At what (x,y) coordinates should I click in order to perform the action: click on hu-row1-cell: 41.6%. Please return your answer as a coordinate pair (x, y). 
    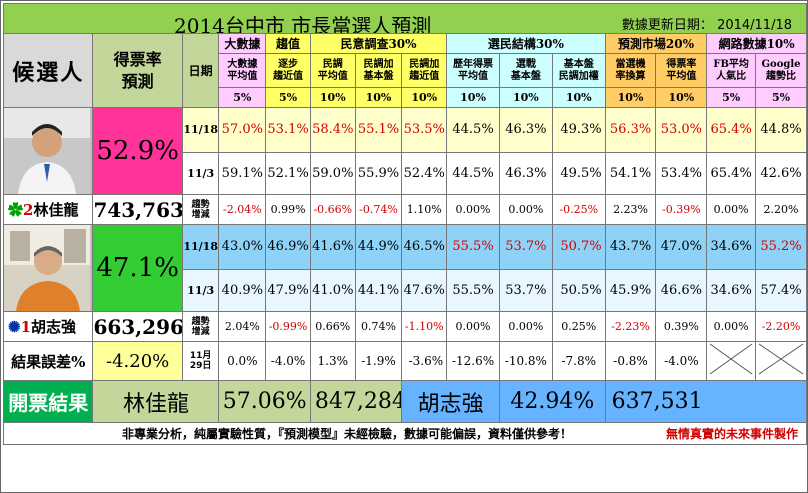
    Looking at the image, I should click on (332, 247).